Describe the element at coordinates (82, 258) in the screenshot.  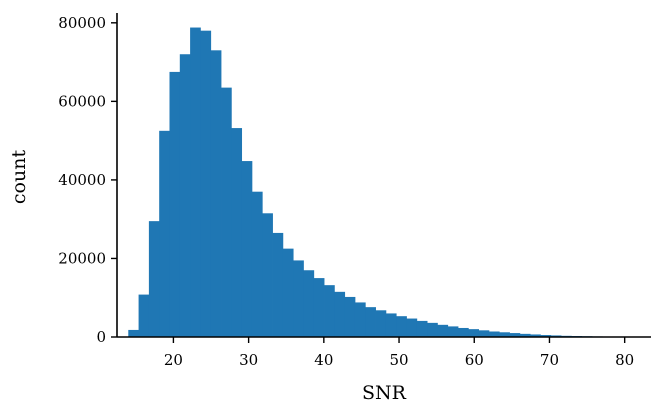
I see `y-tick-label: 20000` at that location.